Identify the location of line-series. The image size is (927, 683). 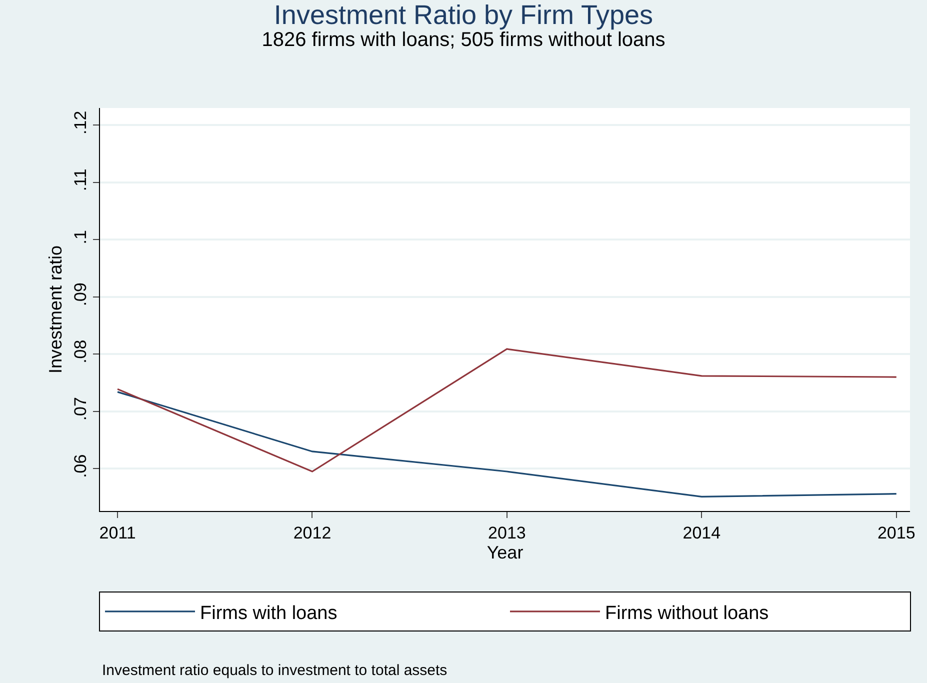
(507, 444).